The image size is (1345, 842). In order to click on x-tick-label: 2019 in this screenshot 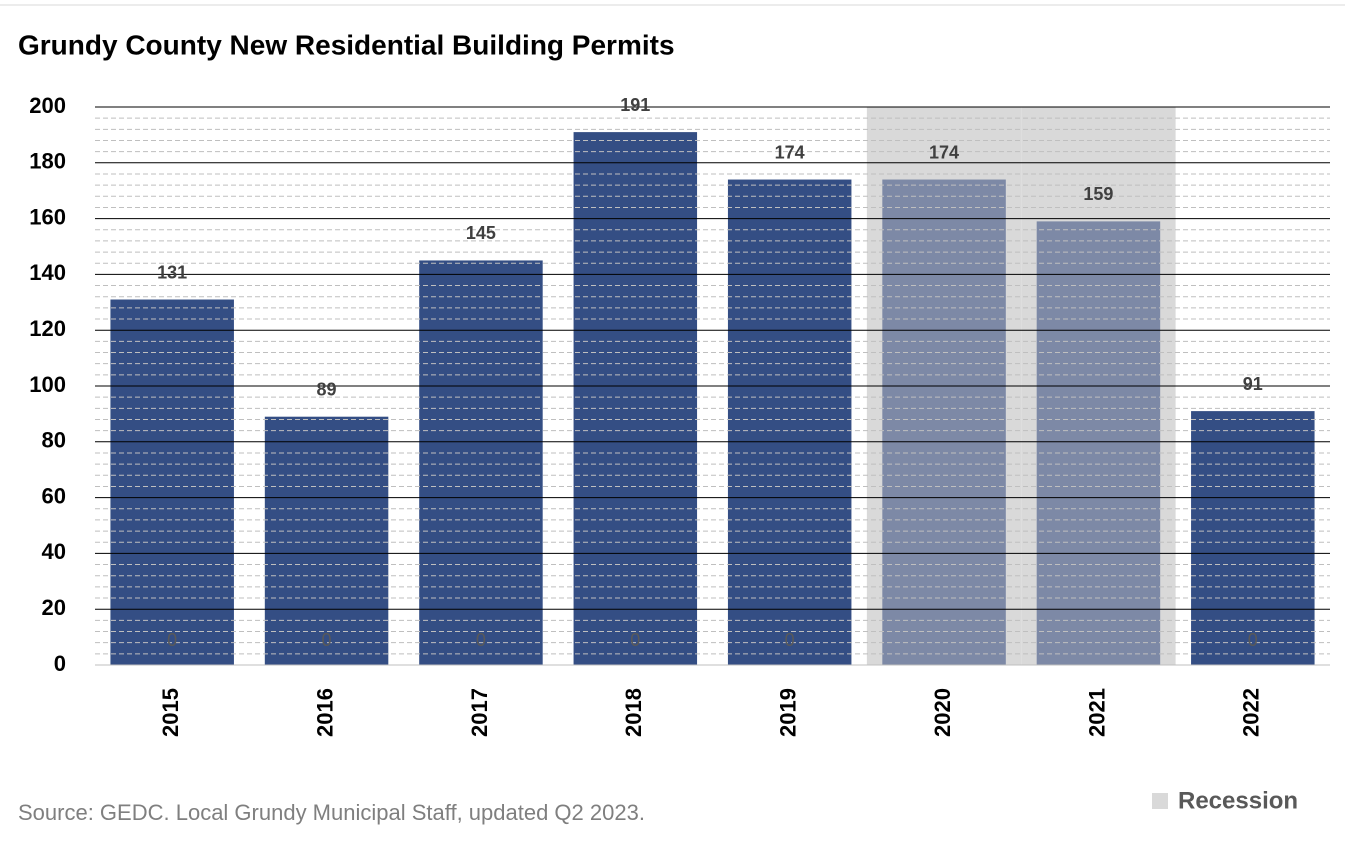, I will do `click(788, 712)`.